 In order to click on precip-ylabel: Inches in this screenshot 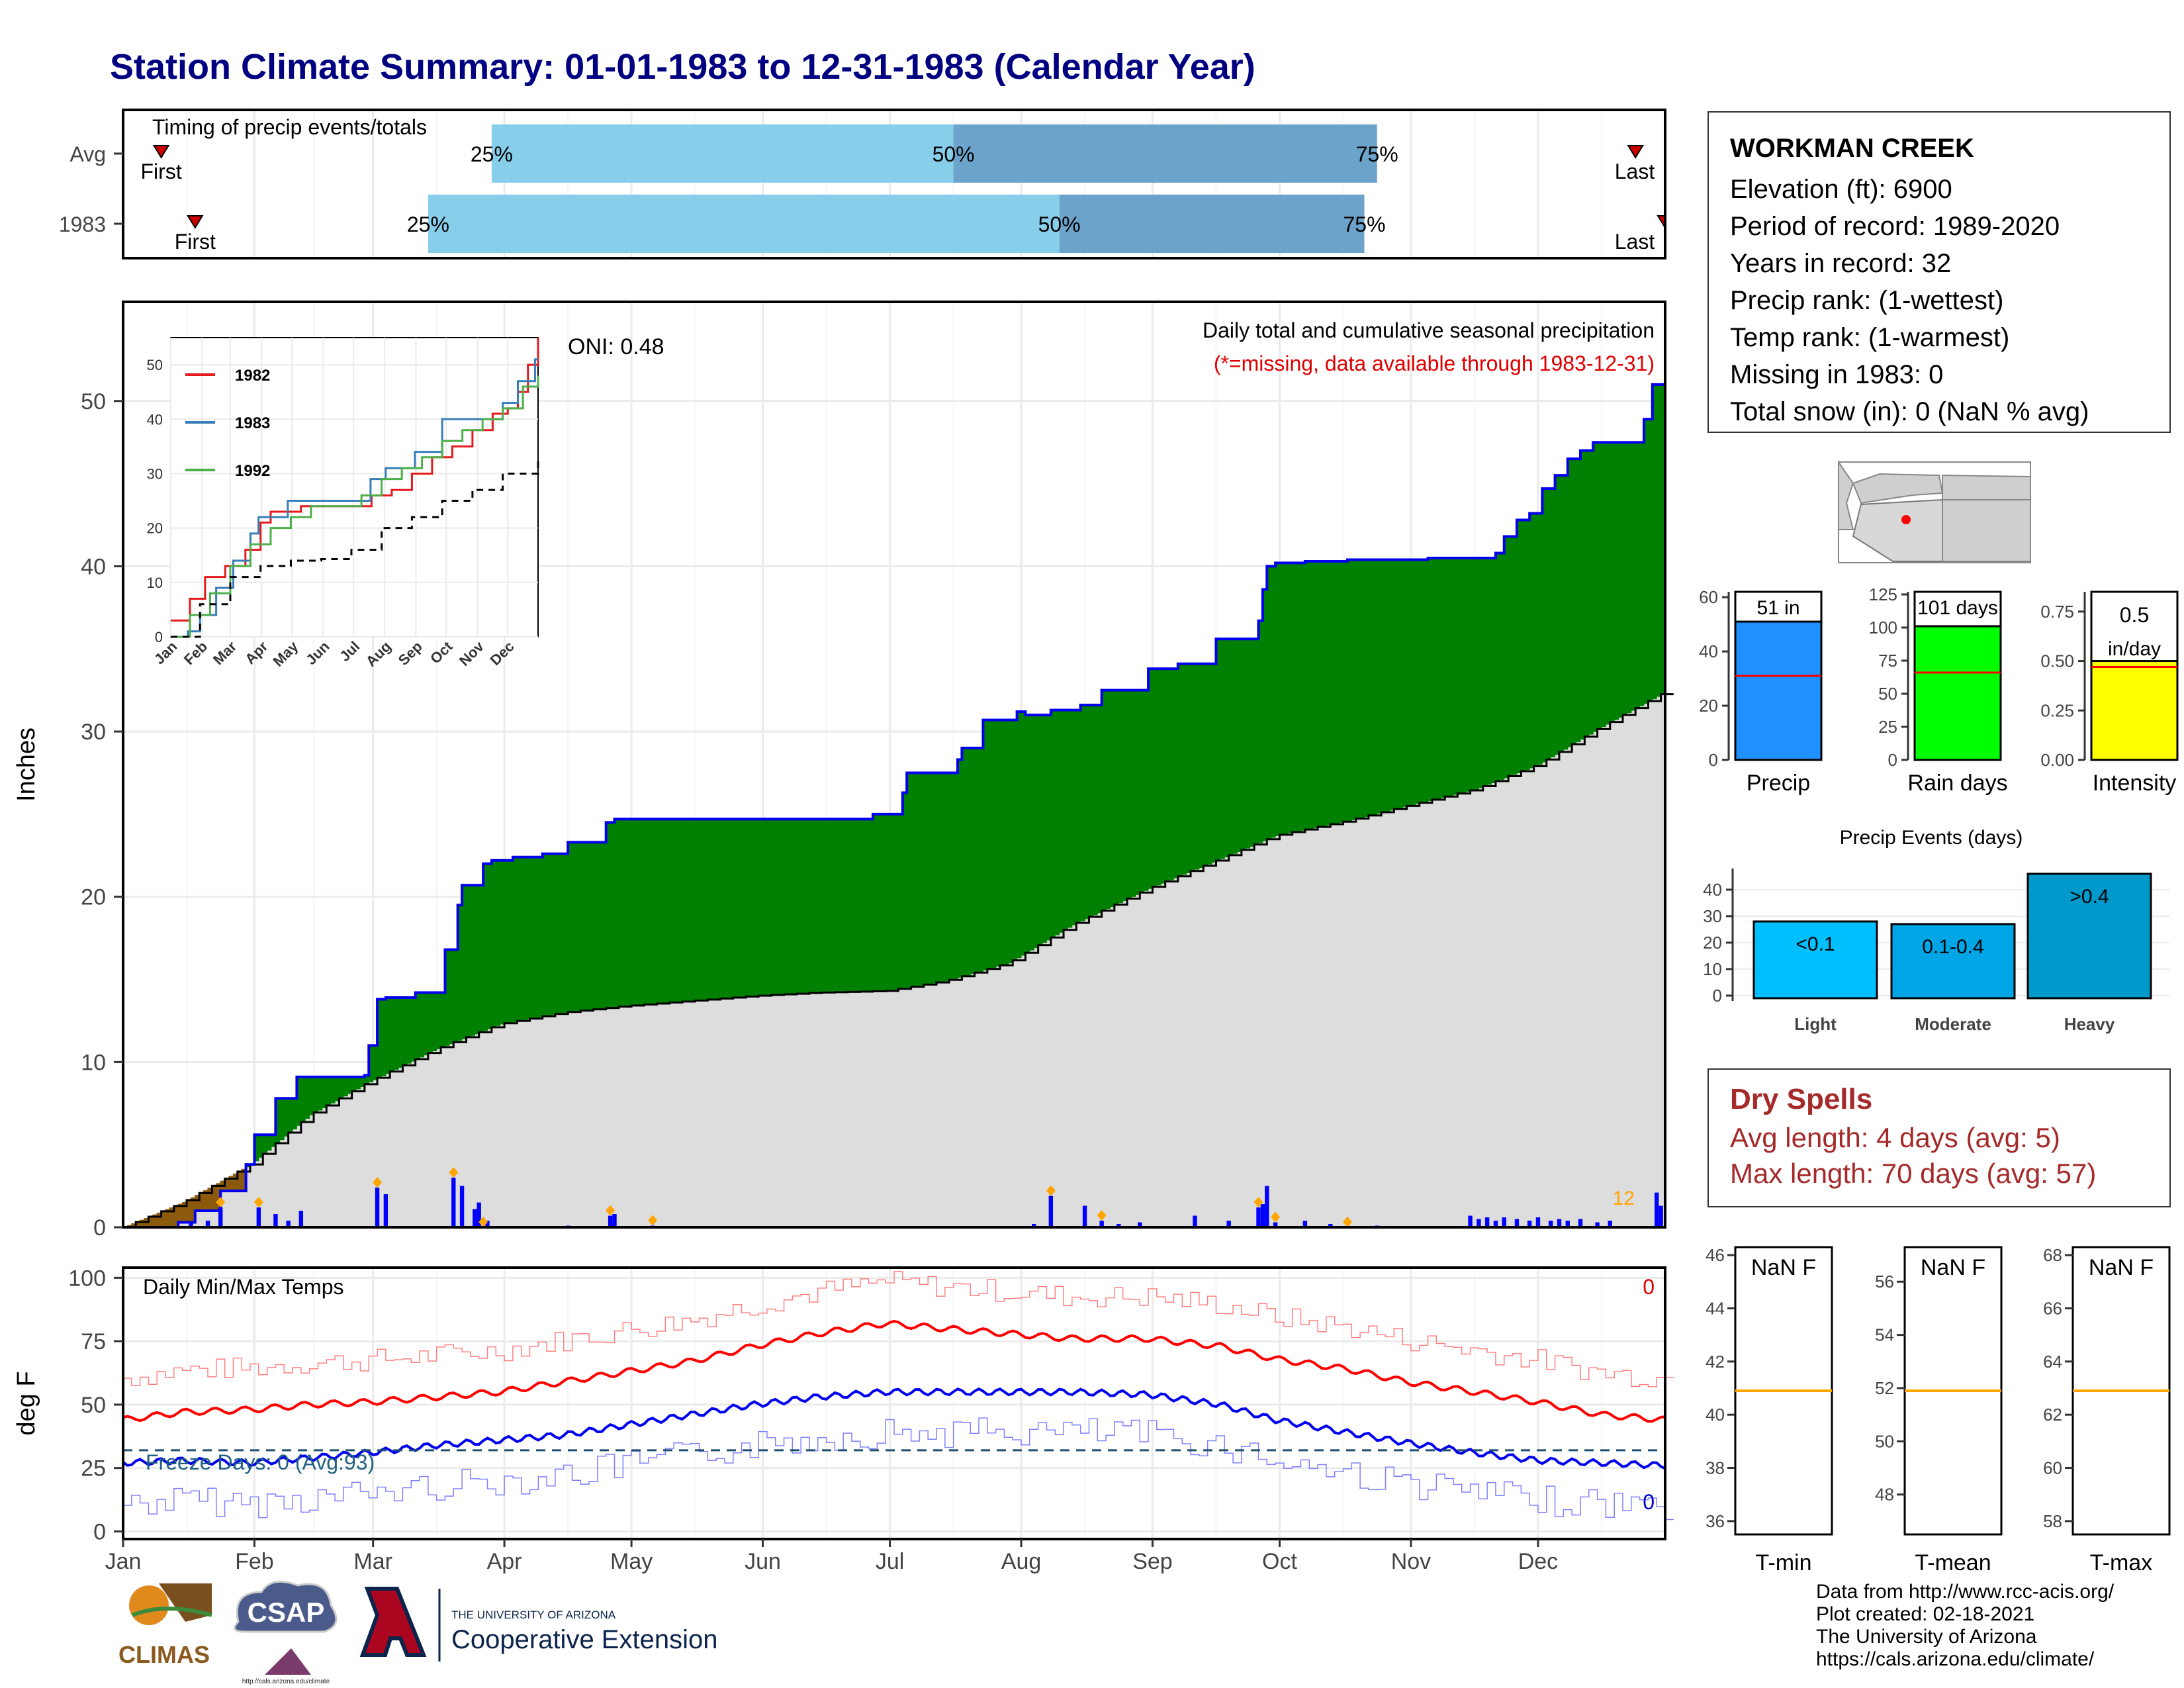, I will do `click(26, 764)`.